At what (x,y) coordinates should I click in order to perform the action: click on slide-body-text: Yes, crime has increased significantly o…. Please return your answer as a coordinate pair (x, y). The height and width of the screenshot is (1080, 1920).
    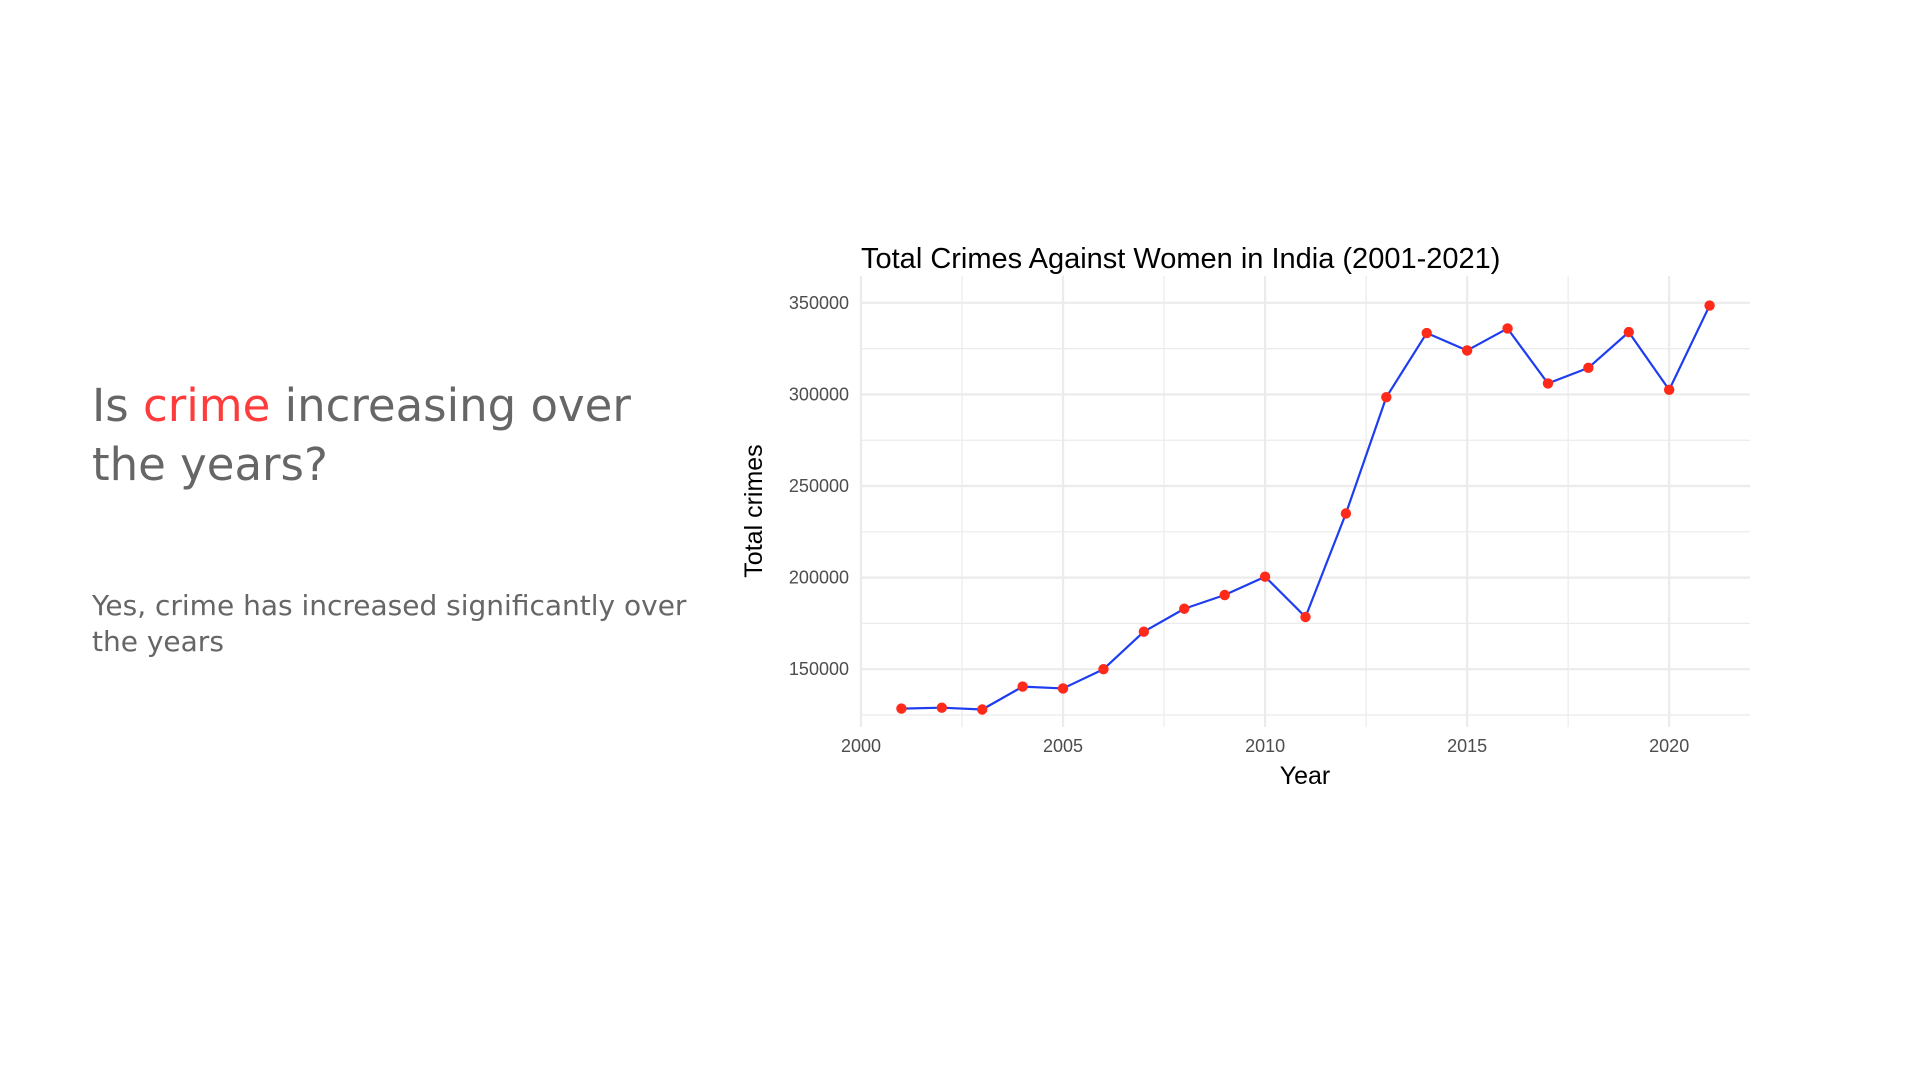
    Looking at the image, I should click on (389, 623).